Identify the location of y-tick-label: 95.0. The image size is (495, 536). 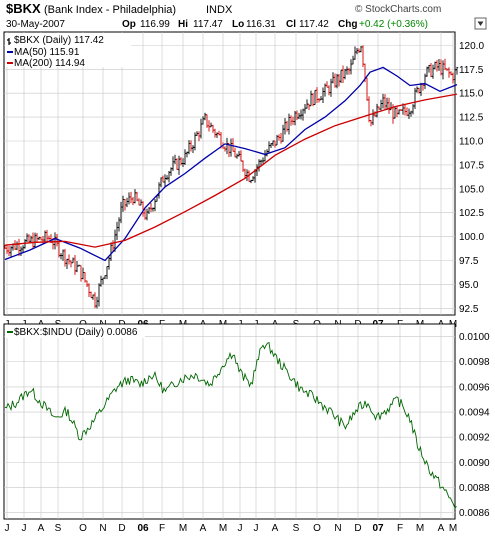
(469, 285).